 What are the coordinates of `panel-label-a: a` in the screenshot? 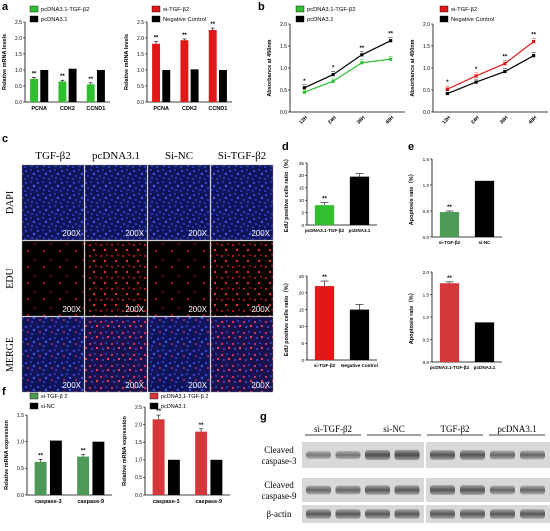 It's located at (5, 7).